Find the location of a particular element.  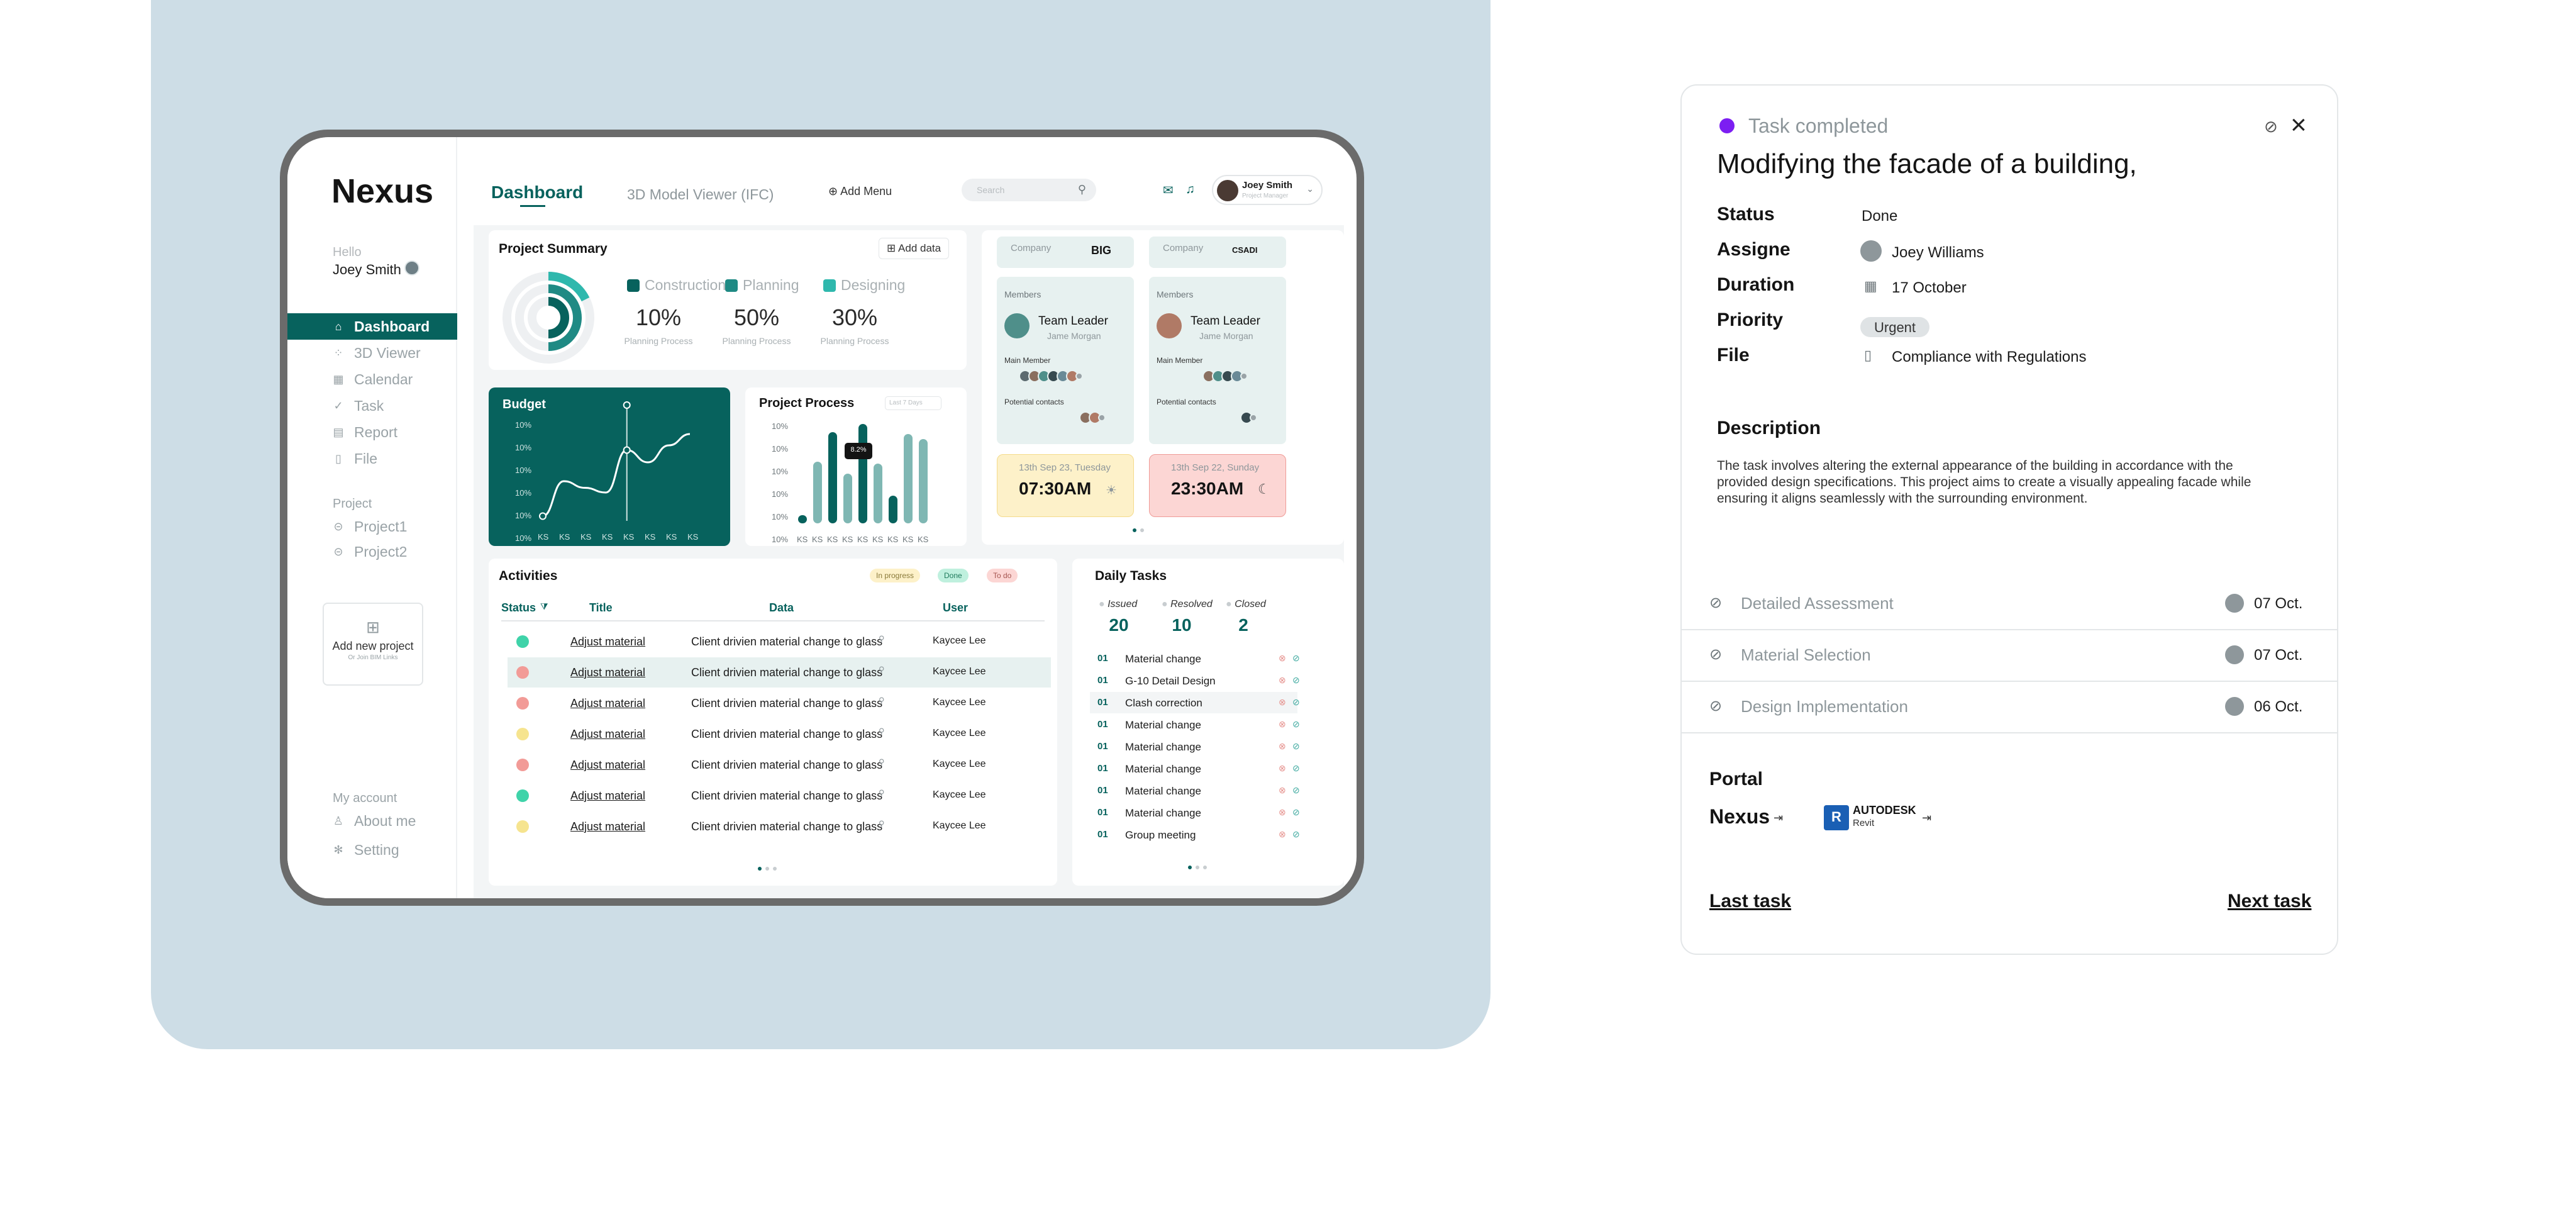

team-leader-name: Jame Morgan is located at coordinates (1074, 336).